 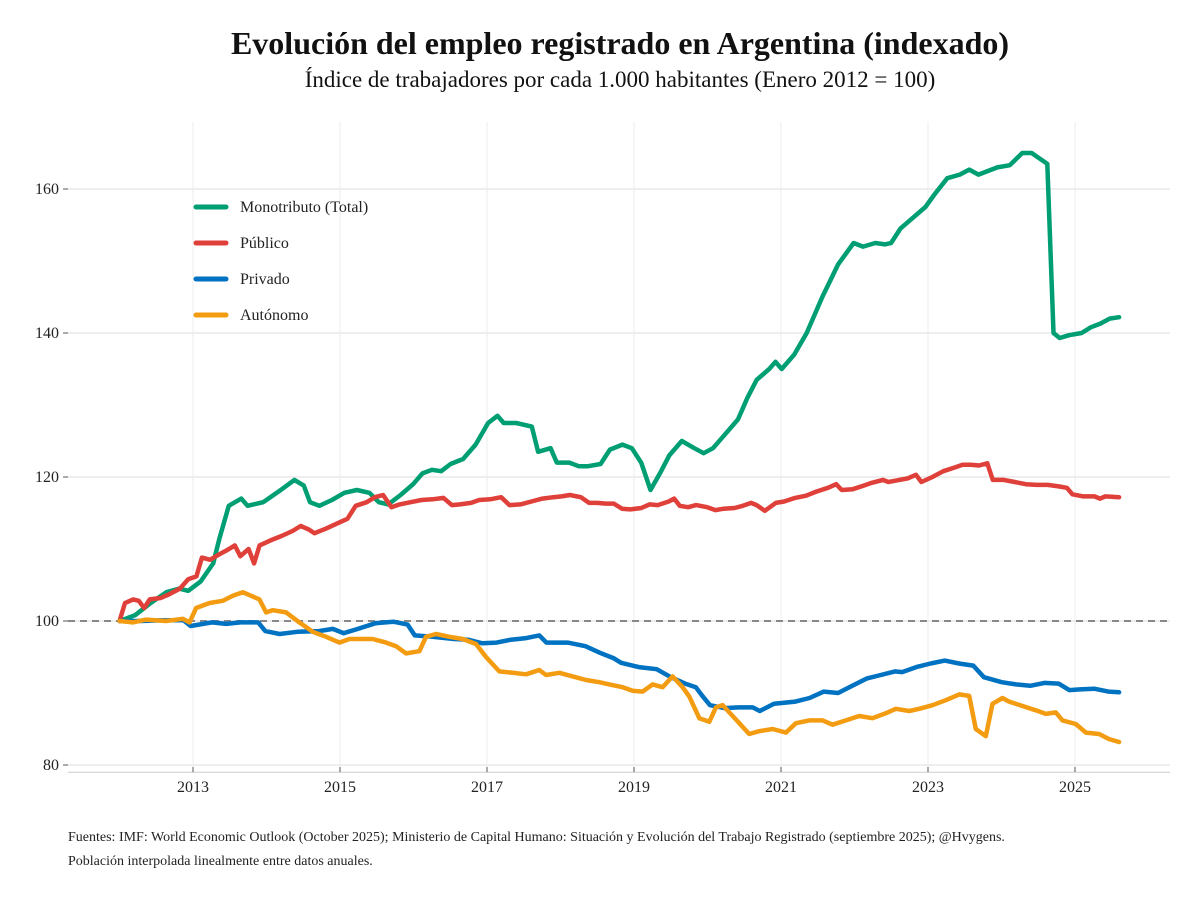 What do you see at coordinates (304, 207) in the screenshot?
I see `legend-label: Monotributo (Total)` at bounding box center [304, 207].